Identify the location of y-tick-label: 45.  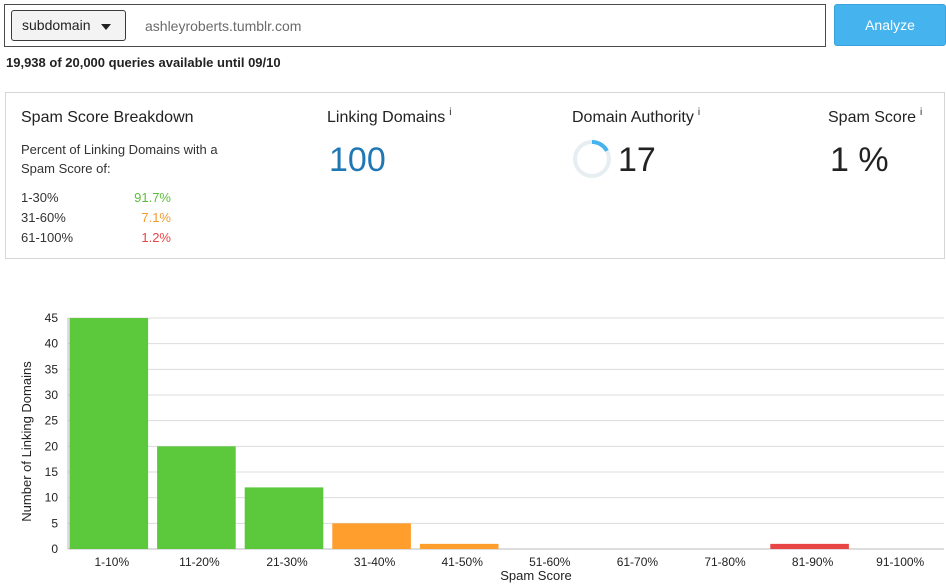
(52, 318).